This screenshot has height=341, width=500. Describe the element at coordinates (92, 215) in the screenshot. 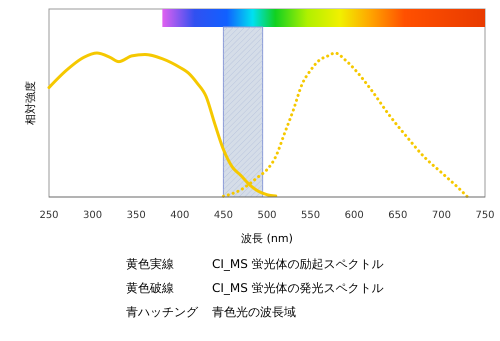

I see `x-tick-label: 300` at that location.